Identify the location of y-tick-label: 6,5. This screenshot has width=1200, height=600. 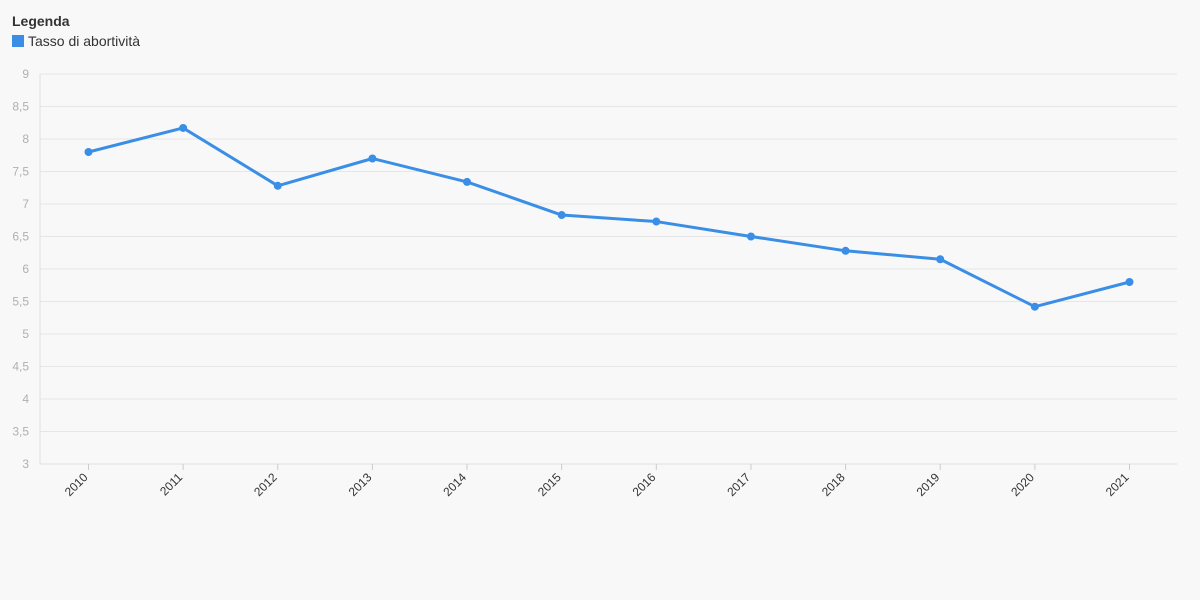
(20, 237).